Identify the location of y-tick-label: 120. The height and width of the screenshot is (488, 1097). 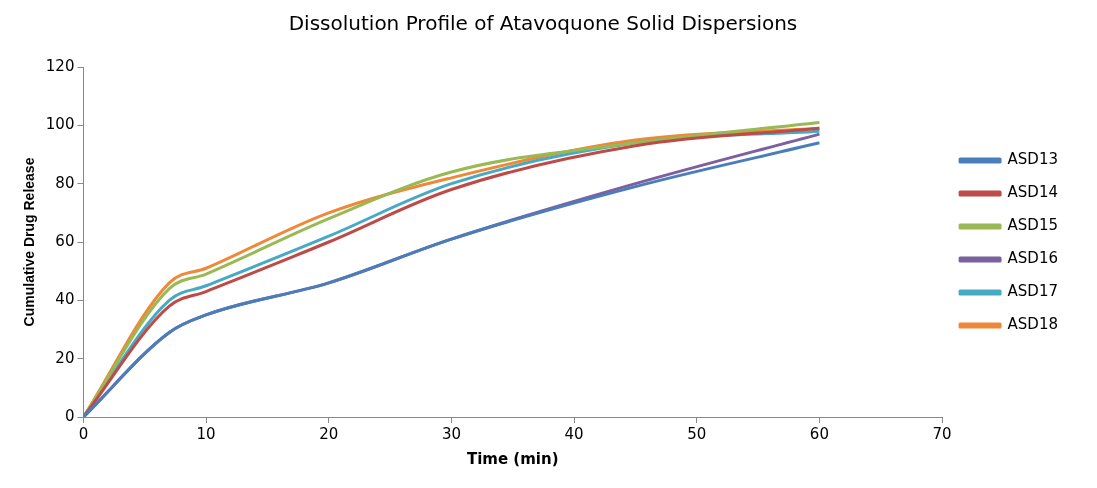
(60, 65).